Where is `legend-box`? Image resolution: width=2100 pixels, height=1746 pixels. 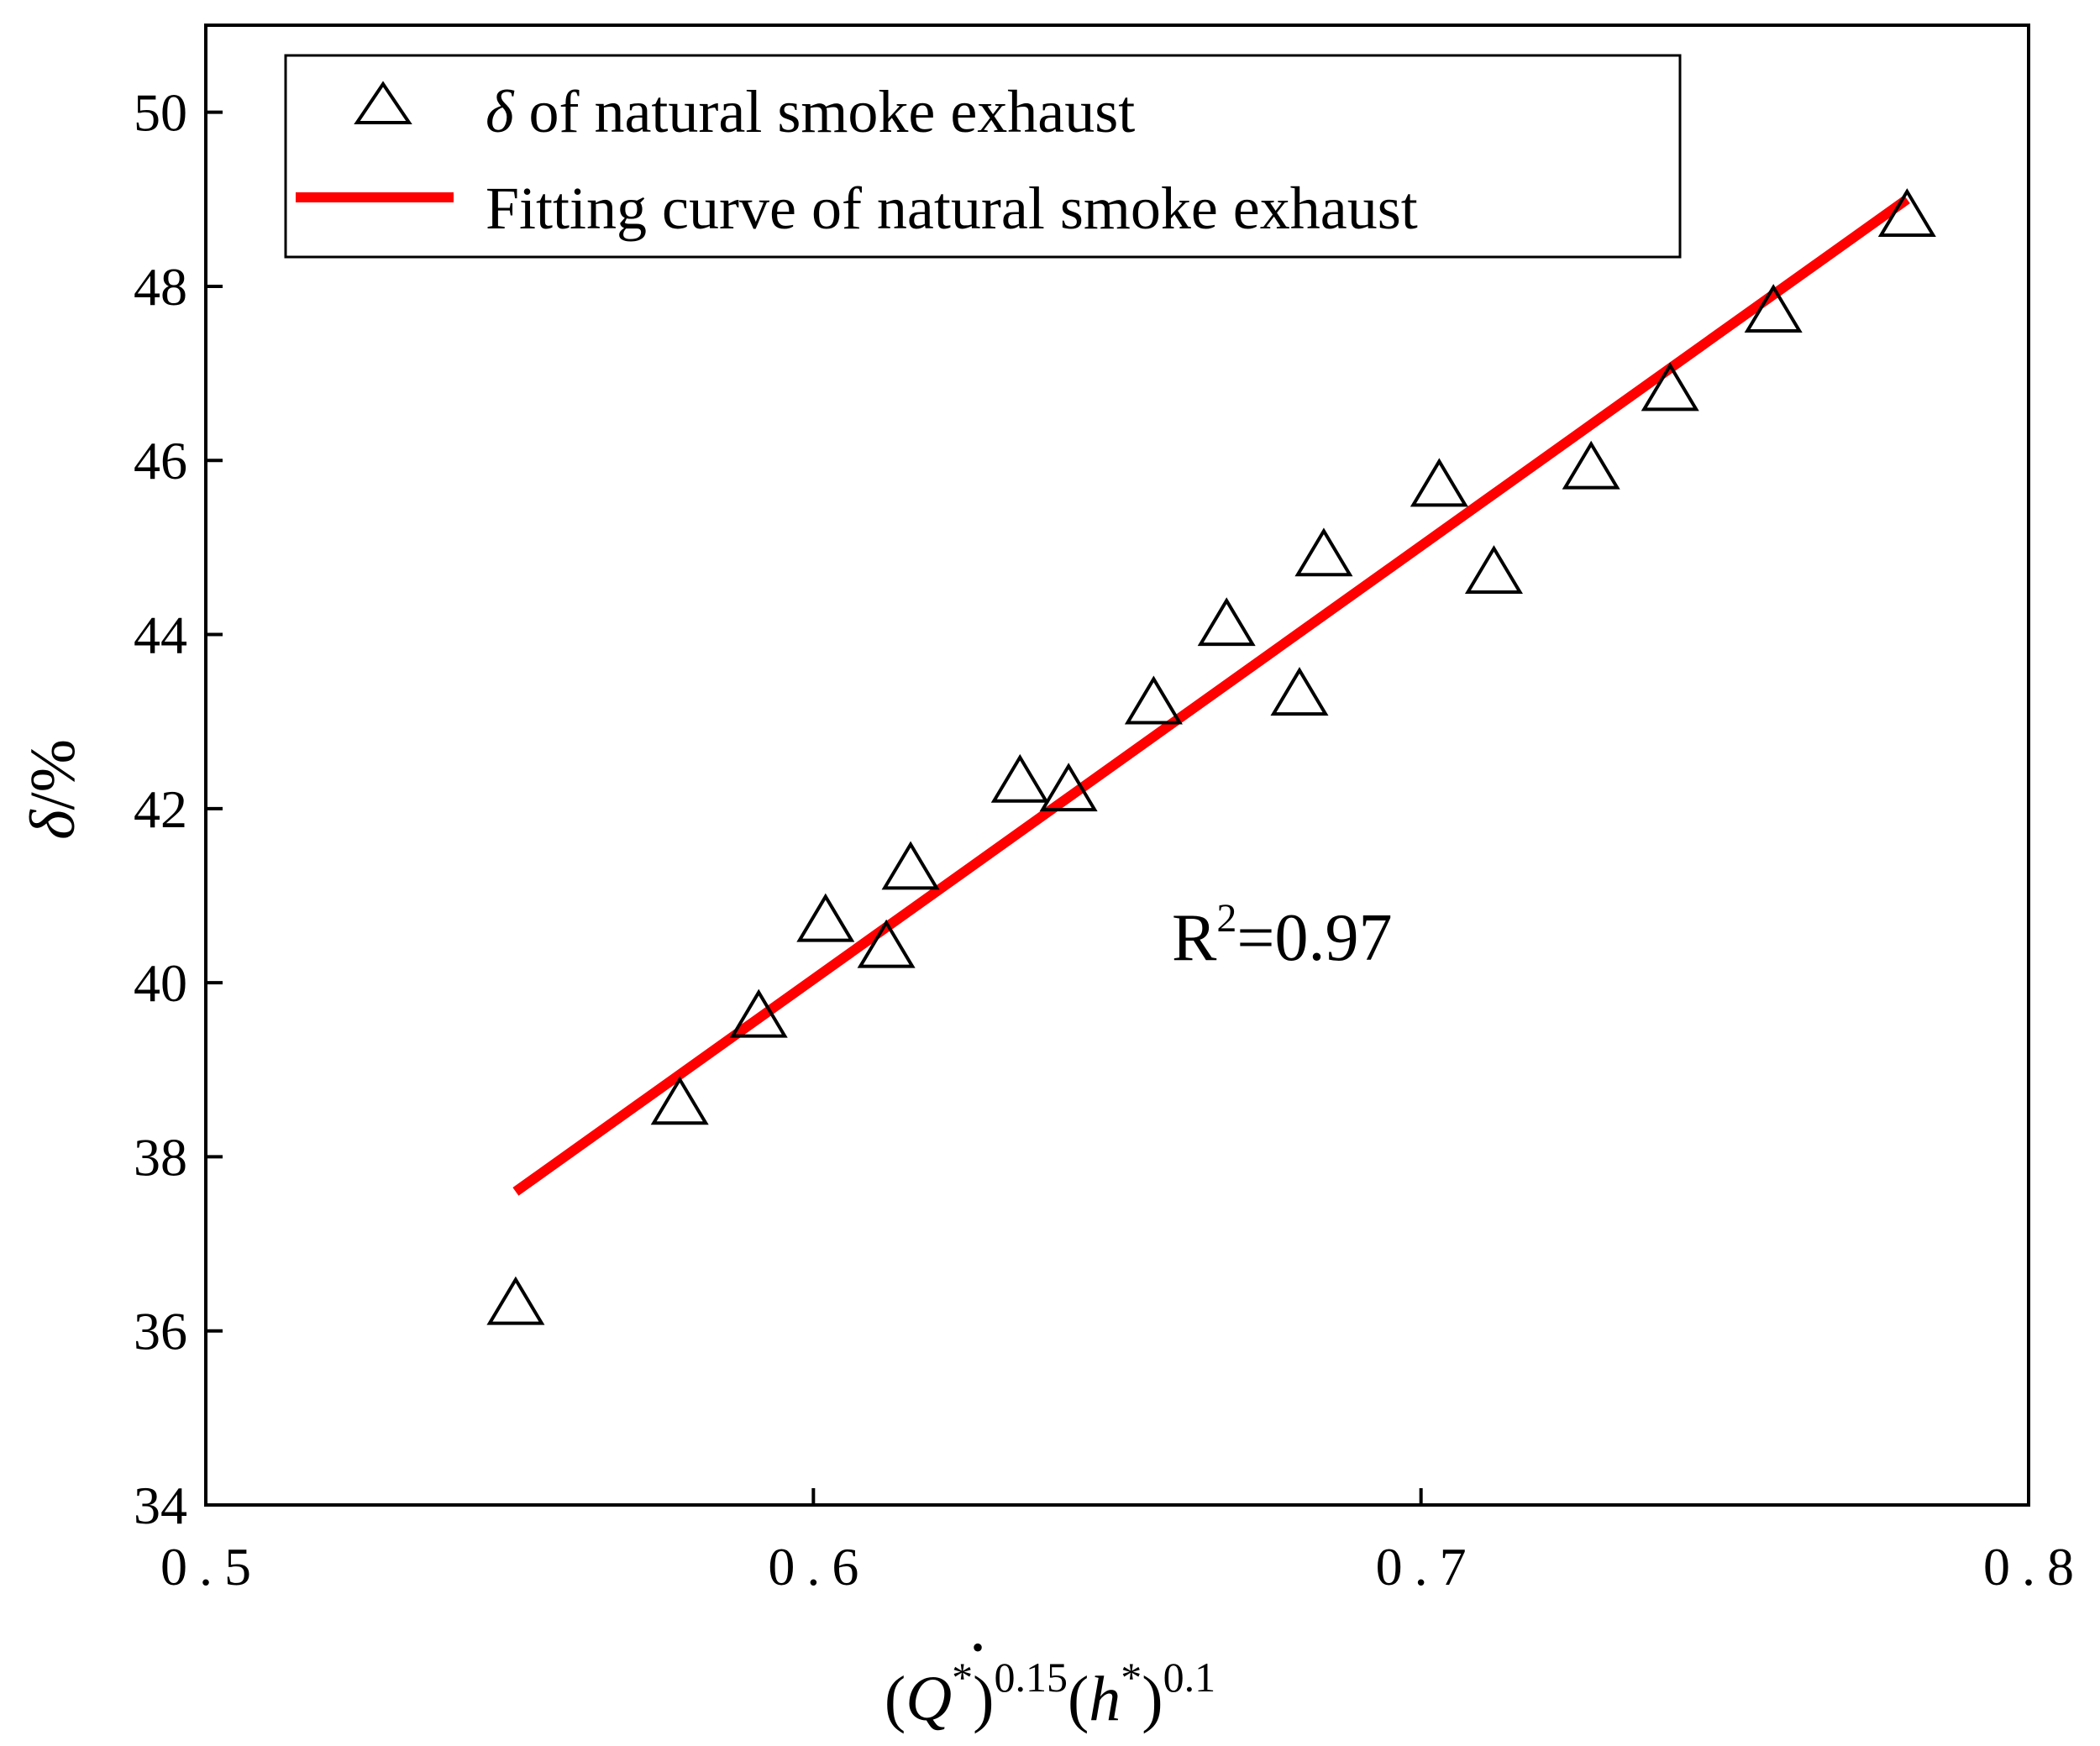
legend-box is located at coordinates (983, 156).